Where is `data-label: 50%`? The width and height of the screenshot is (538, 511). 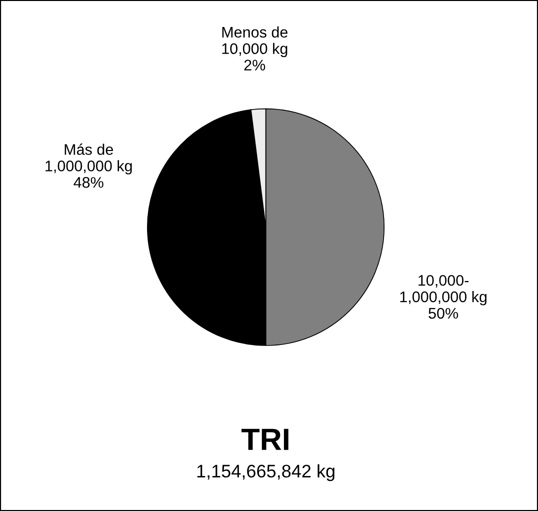 data-label: 50% is located at coordinates (443, 313).